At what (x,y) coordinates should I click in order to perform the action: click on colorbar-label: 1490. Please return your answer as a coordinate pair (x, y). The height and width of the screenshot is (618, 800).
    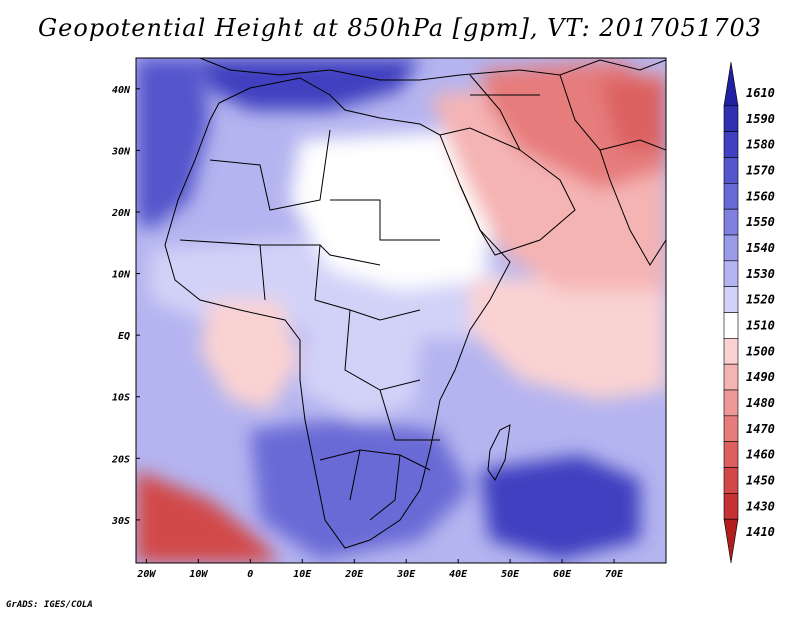
    Looking at the image, I should click on (760, 377).